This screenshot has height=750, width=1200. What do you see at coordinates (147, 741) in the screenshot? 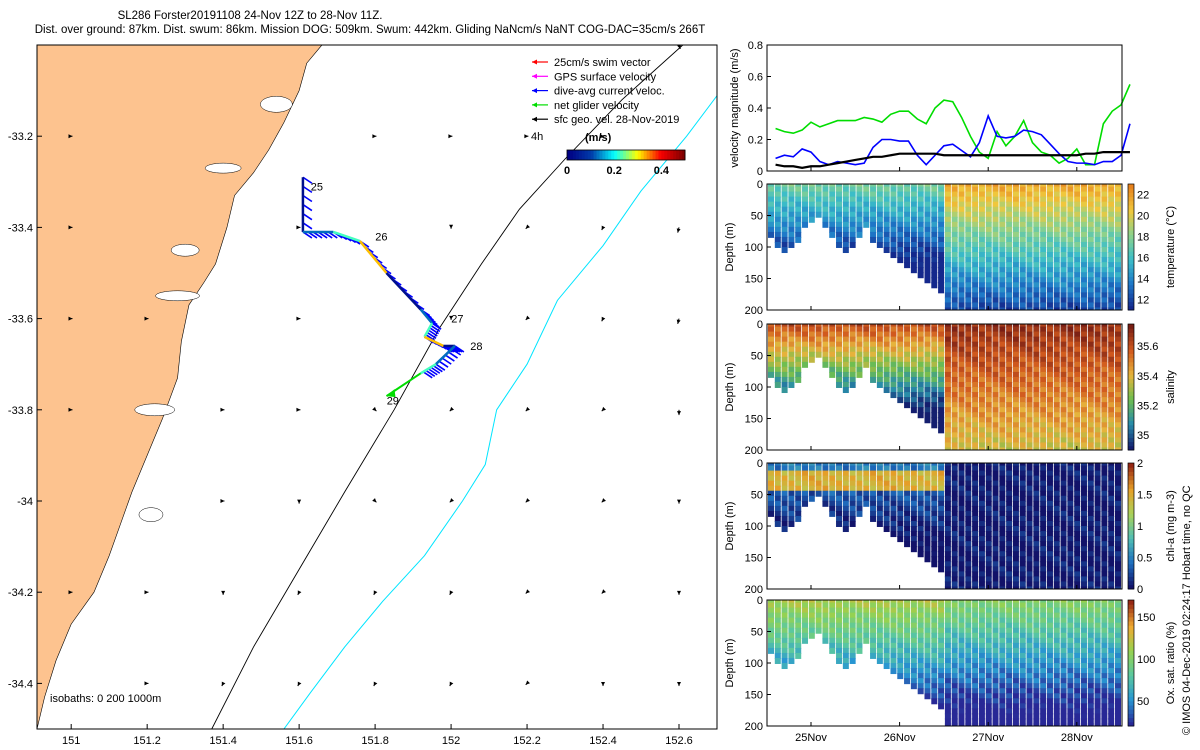
I see `x-tick-label: 151.2` at bounding box center [147, 741].